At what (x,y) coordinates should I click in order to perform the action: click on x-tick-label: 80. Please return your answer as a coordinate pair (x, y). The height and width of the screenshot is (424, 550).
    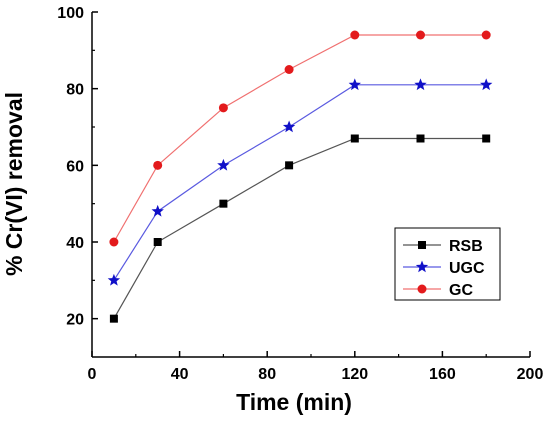
    Looking at the image, I should click on (267, 374).